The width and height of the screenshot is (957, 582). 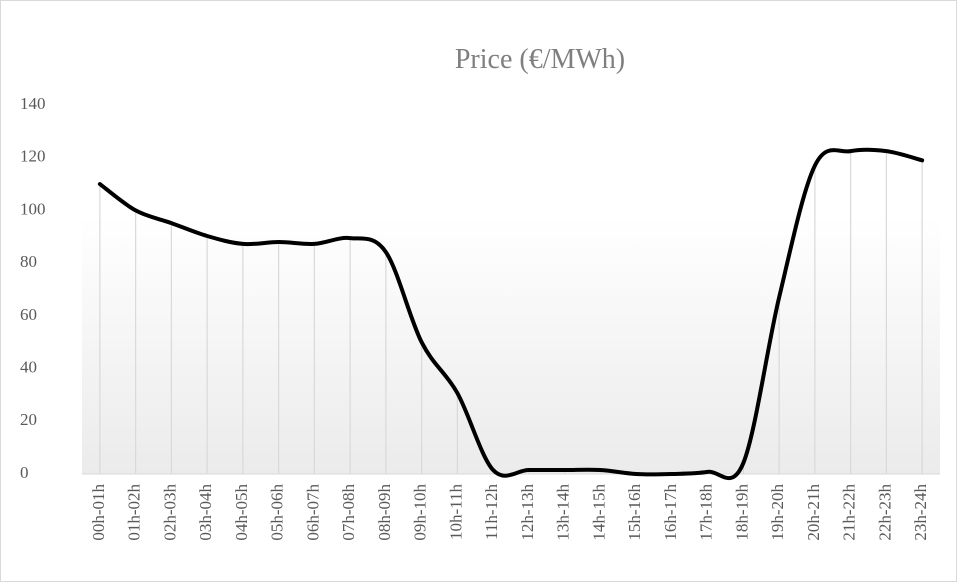 I want to click on x-tick-label: 02h-03h, so click(x=169, y=512).